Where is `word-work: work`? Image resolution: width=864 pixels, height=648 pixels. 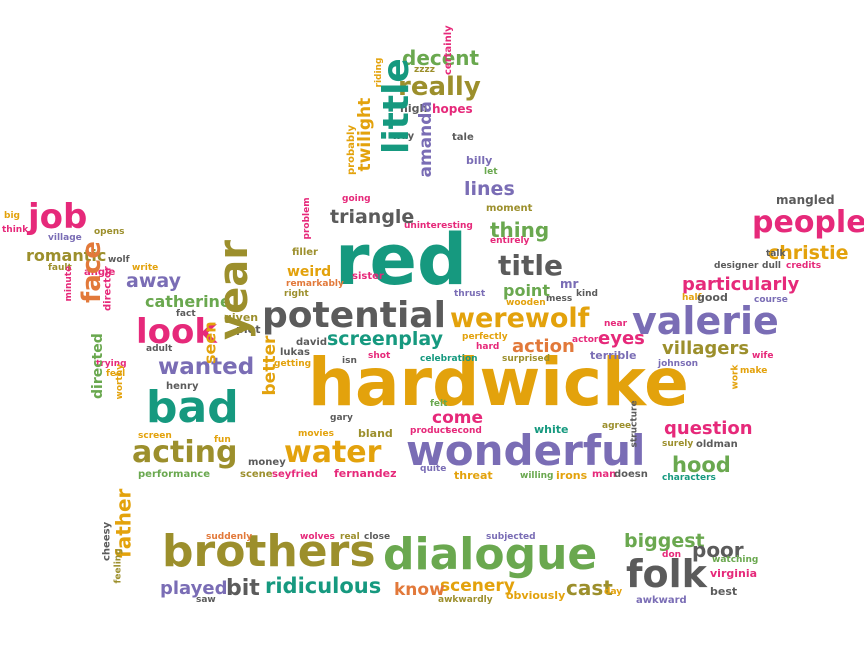 word-work: work is located at coordinates (735, 377).